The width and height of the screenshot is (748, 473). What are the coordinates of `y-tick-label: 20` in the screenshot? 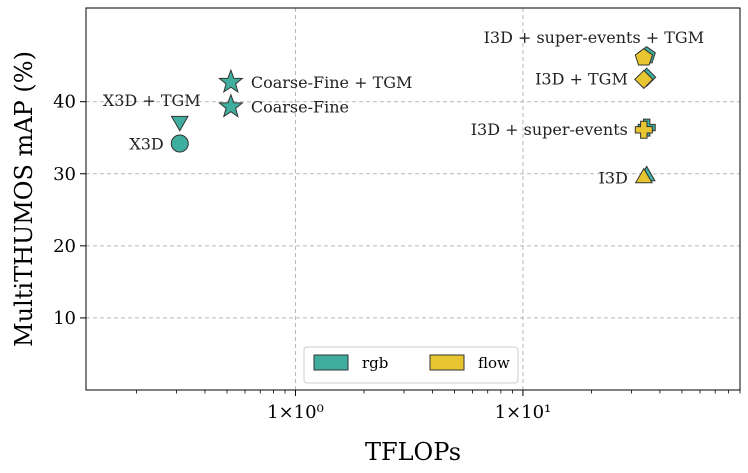 It's located at (64, 246).